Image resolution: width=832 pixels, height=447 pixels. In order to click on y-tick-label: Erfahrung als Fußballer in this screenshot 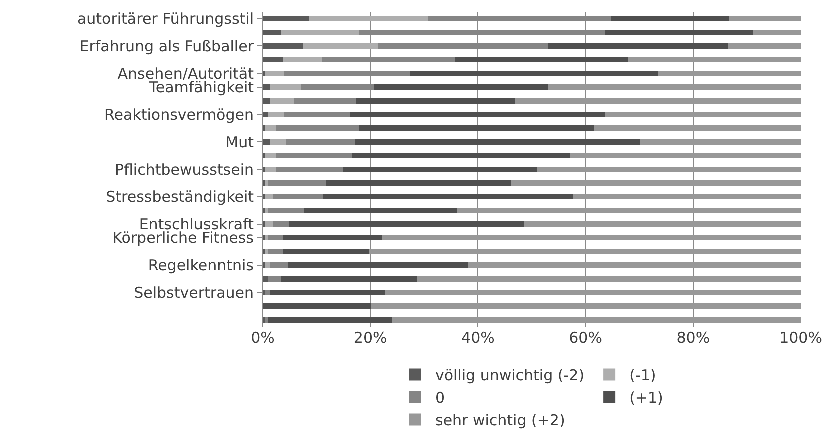, I will do `click(167, 46)`.